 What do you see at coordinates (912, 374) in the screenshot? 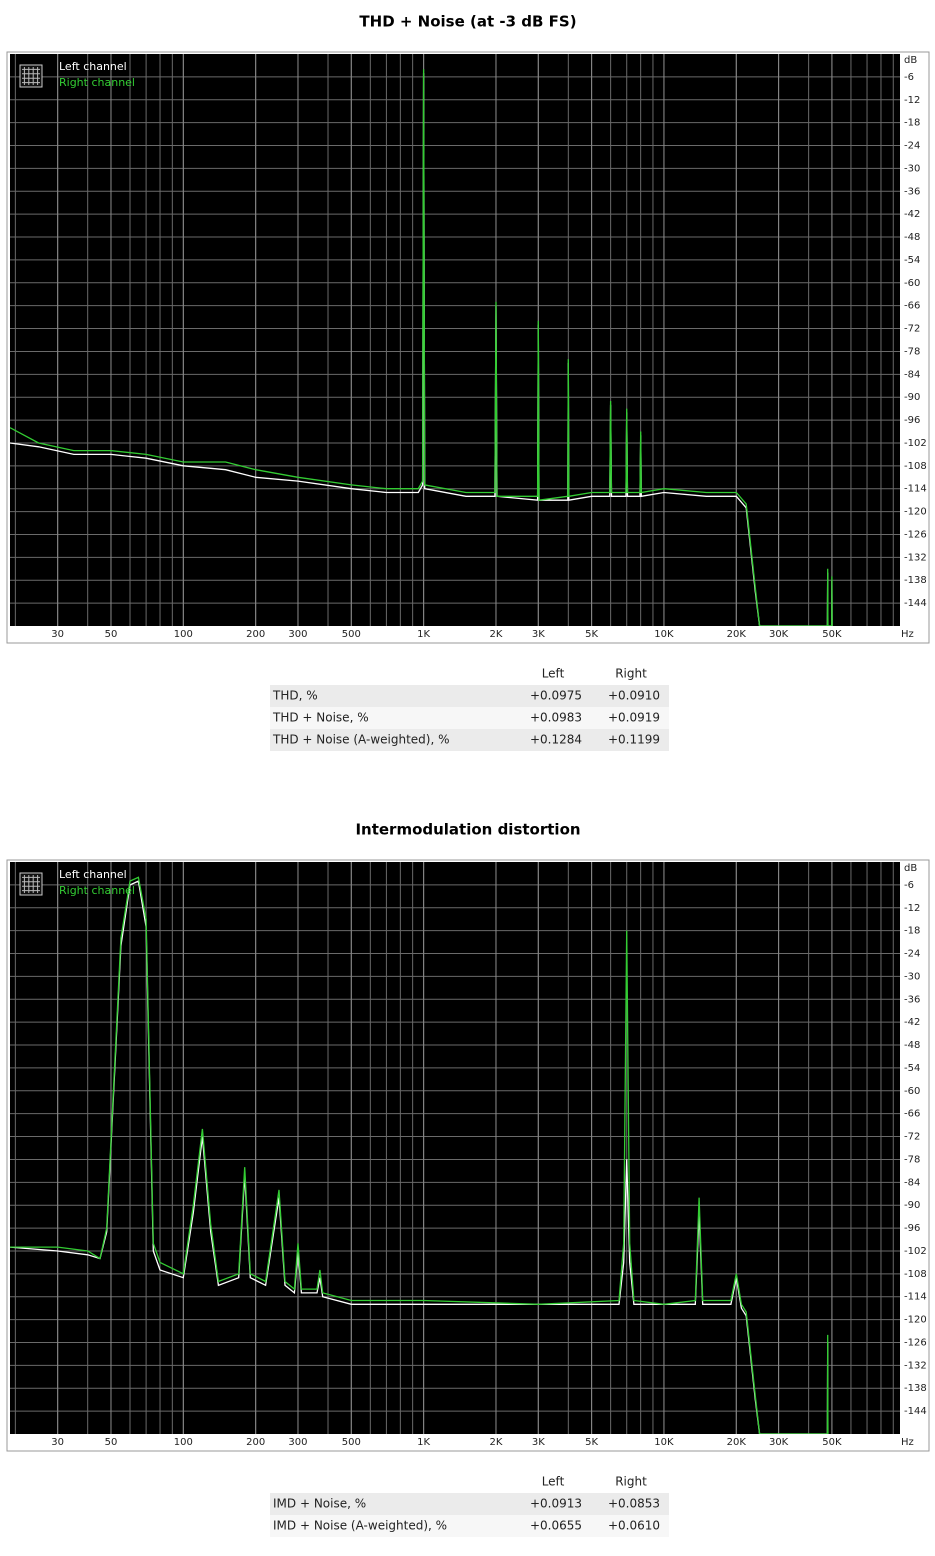
I see `y-tick-label: -84` at bounding box center [912, 374].